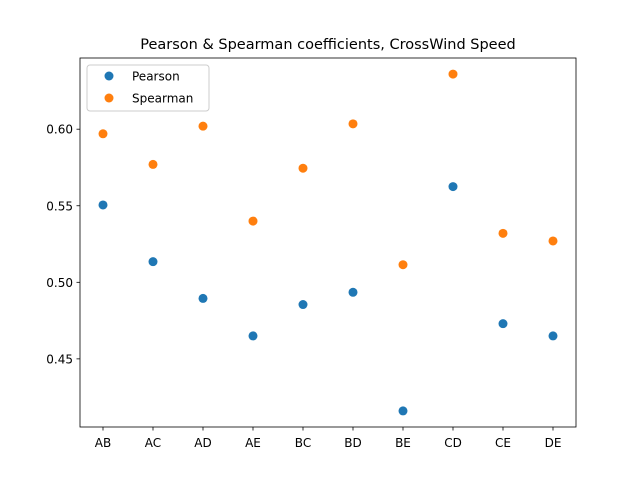 Image resolution: width=640 pixels, height=480 pixels. What do you see at coordinates (503, 443) in the screenshot?
I see `x-tick-label: CE` at bounding box center [503, 443].